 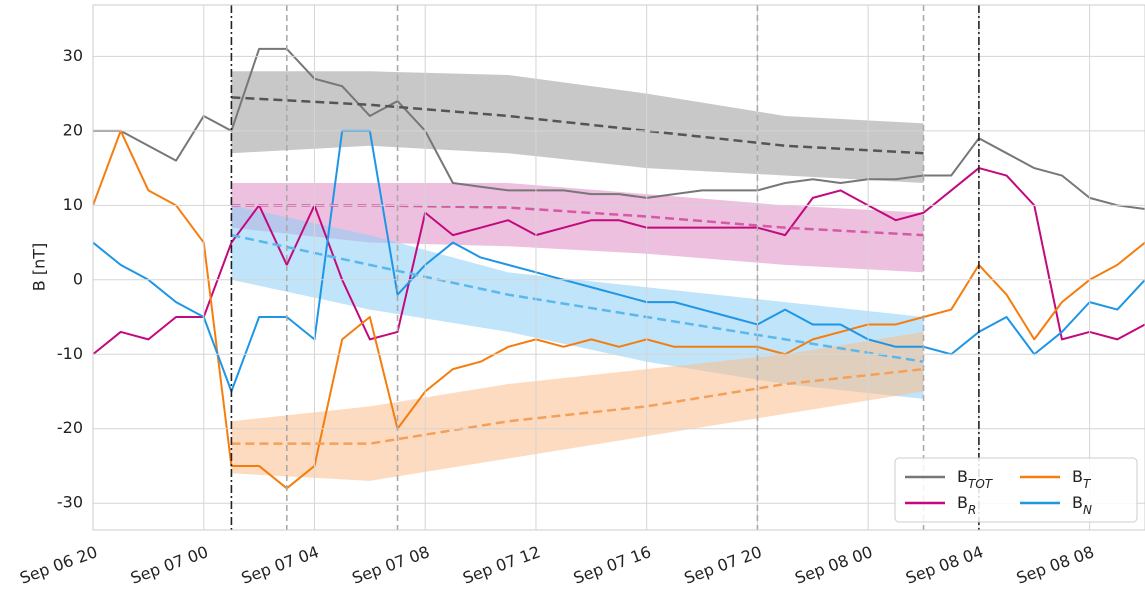 What do you see at coordinates (39, 267) in the screenshot?
I see `y-axis-label: B [nT]` at bounding box center [39, 267].